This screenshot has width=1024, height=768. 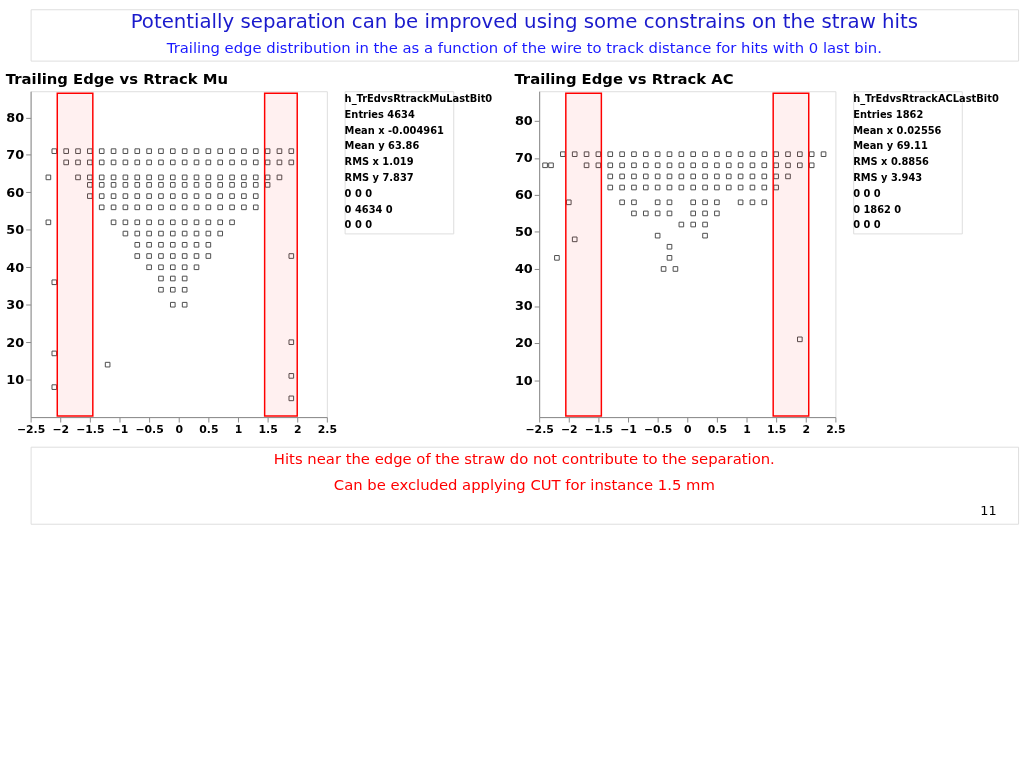 What do you see at coordinates (658, 430) in the screenshot?
I see `x-tick-label: −0.5` at bounding box center [658, 430].